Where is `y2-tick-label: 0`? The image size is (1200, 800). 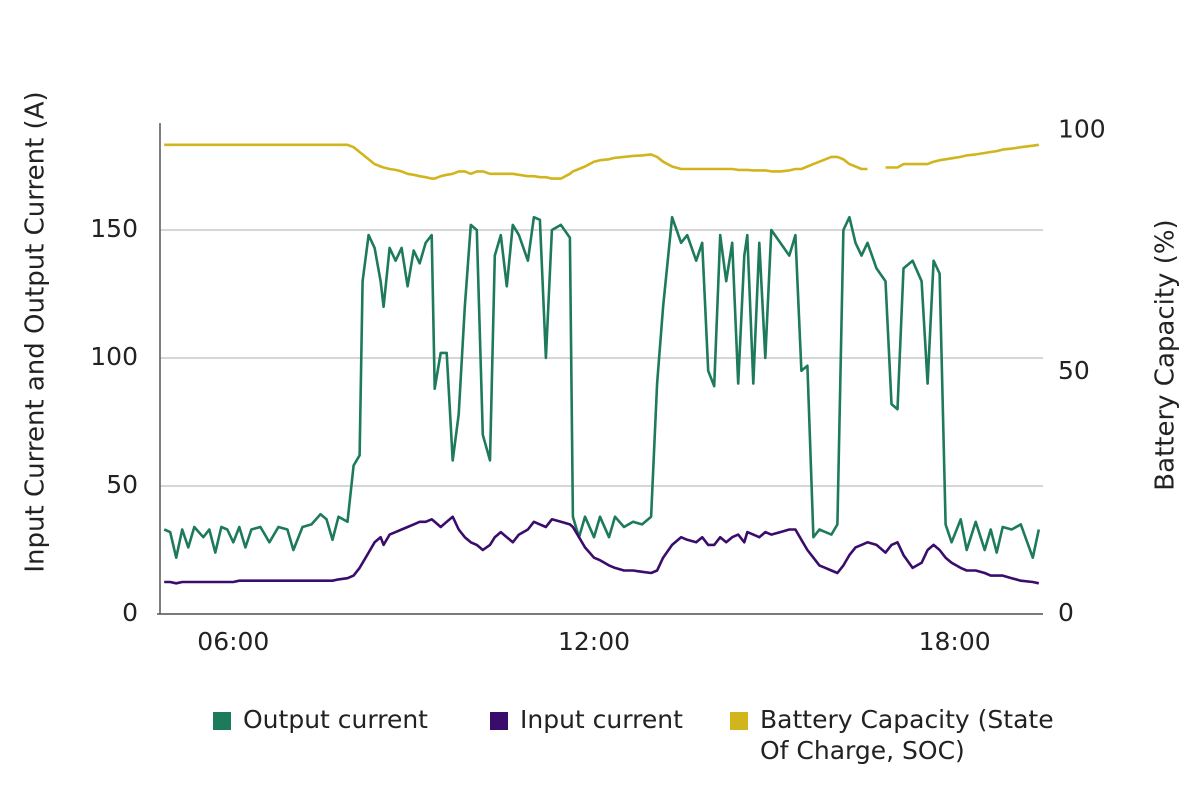
y2-tick-label: 0 is located at coordinates (1066, 612).